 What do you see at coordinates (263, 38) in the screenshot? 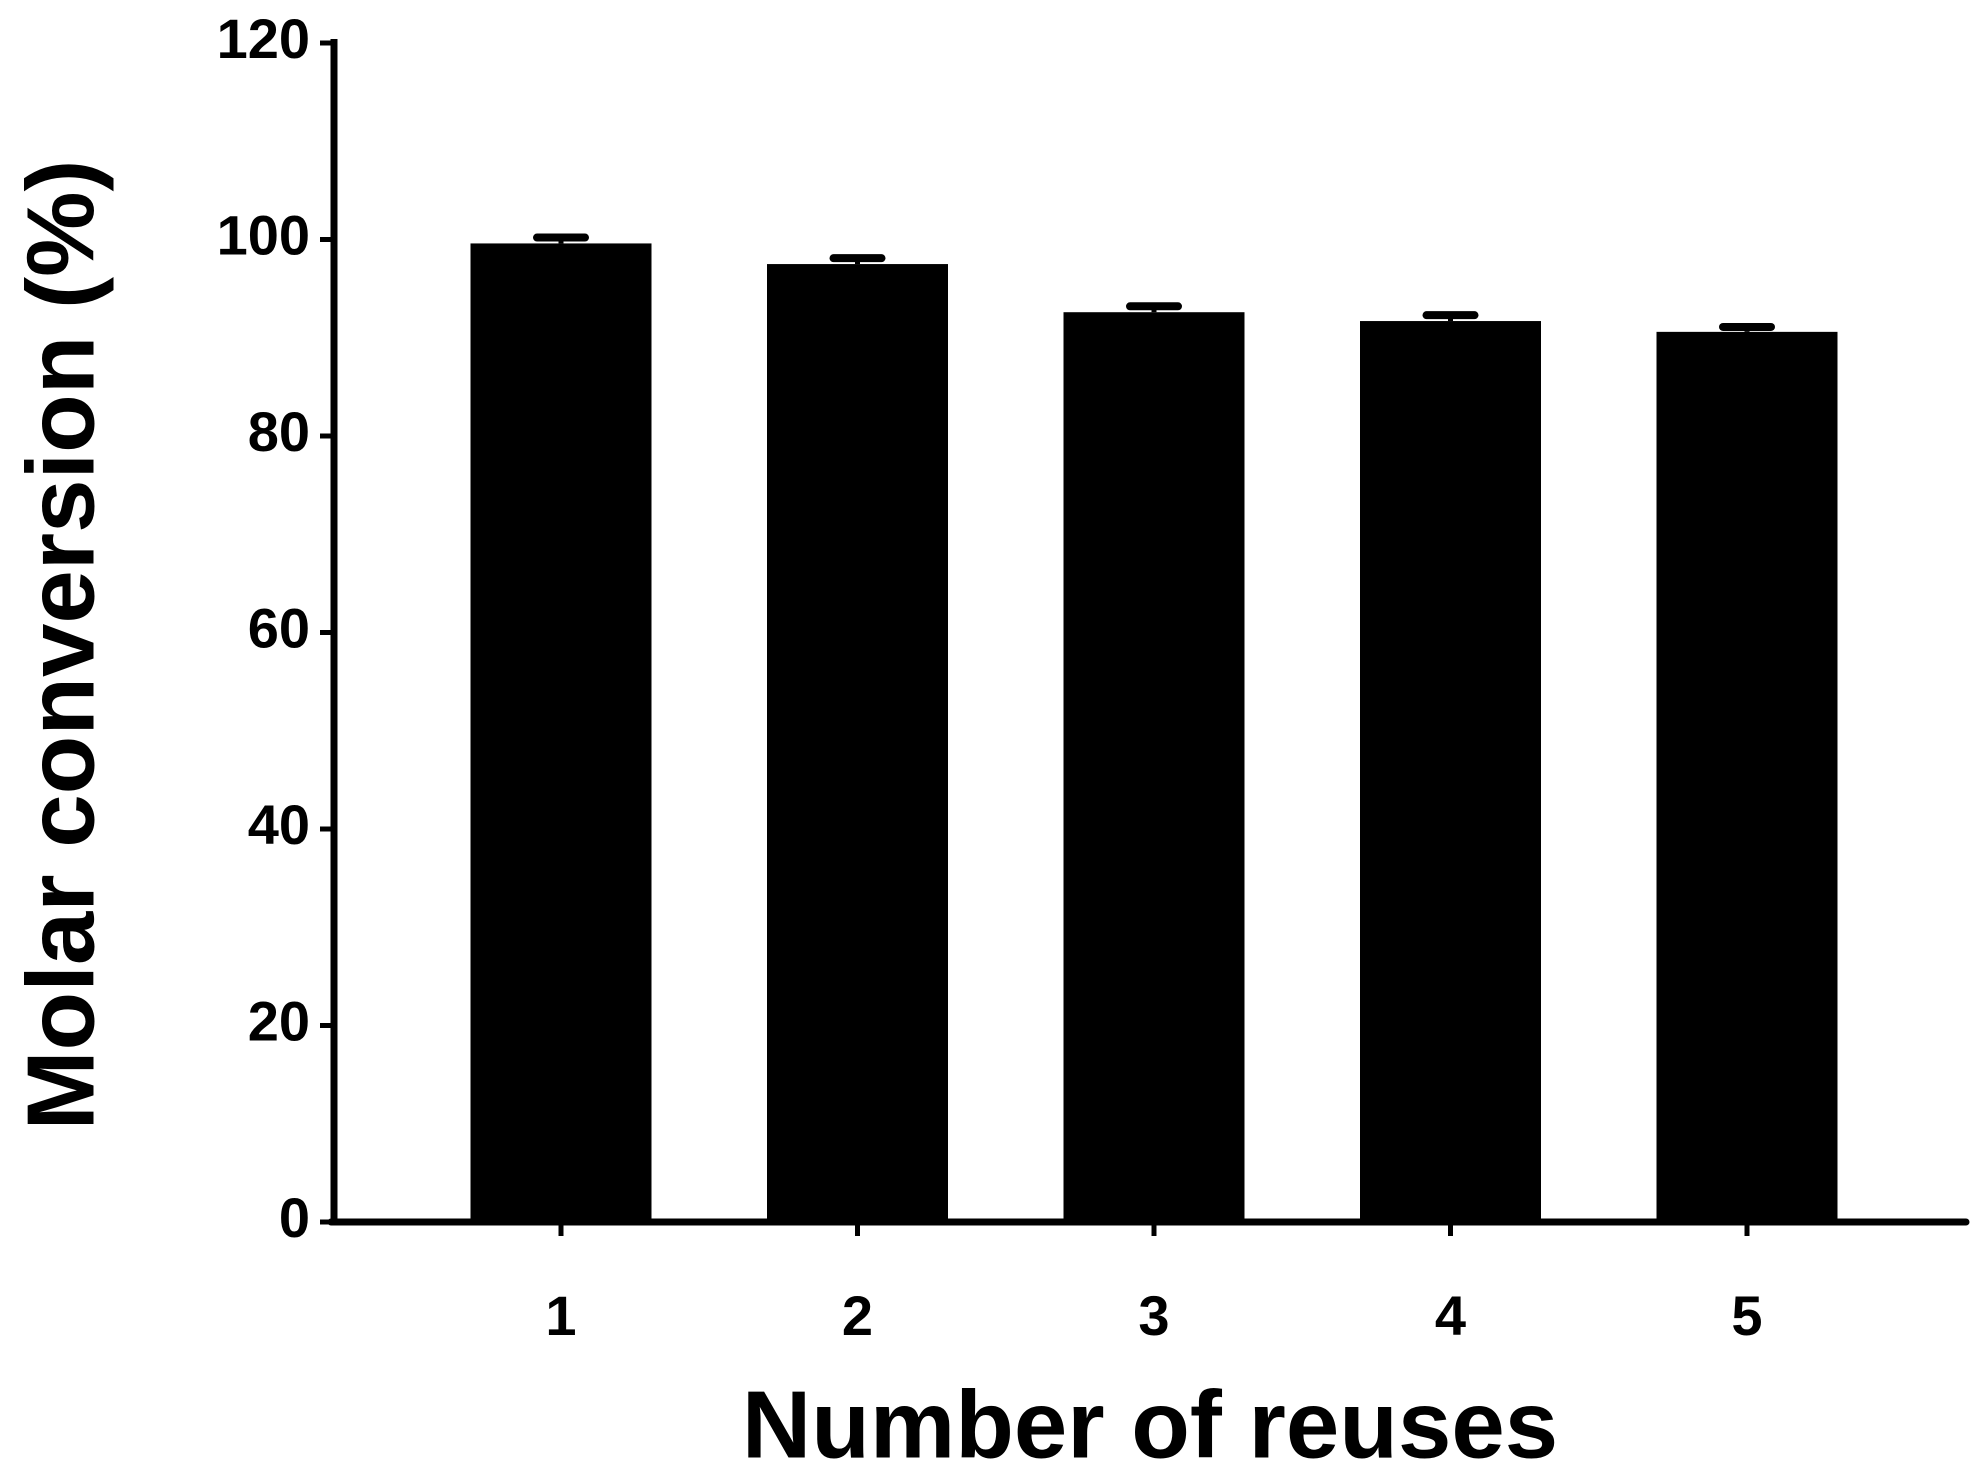
I see `y-tick-label: 120` at bounding box center [263, 38].